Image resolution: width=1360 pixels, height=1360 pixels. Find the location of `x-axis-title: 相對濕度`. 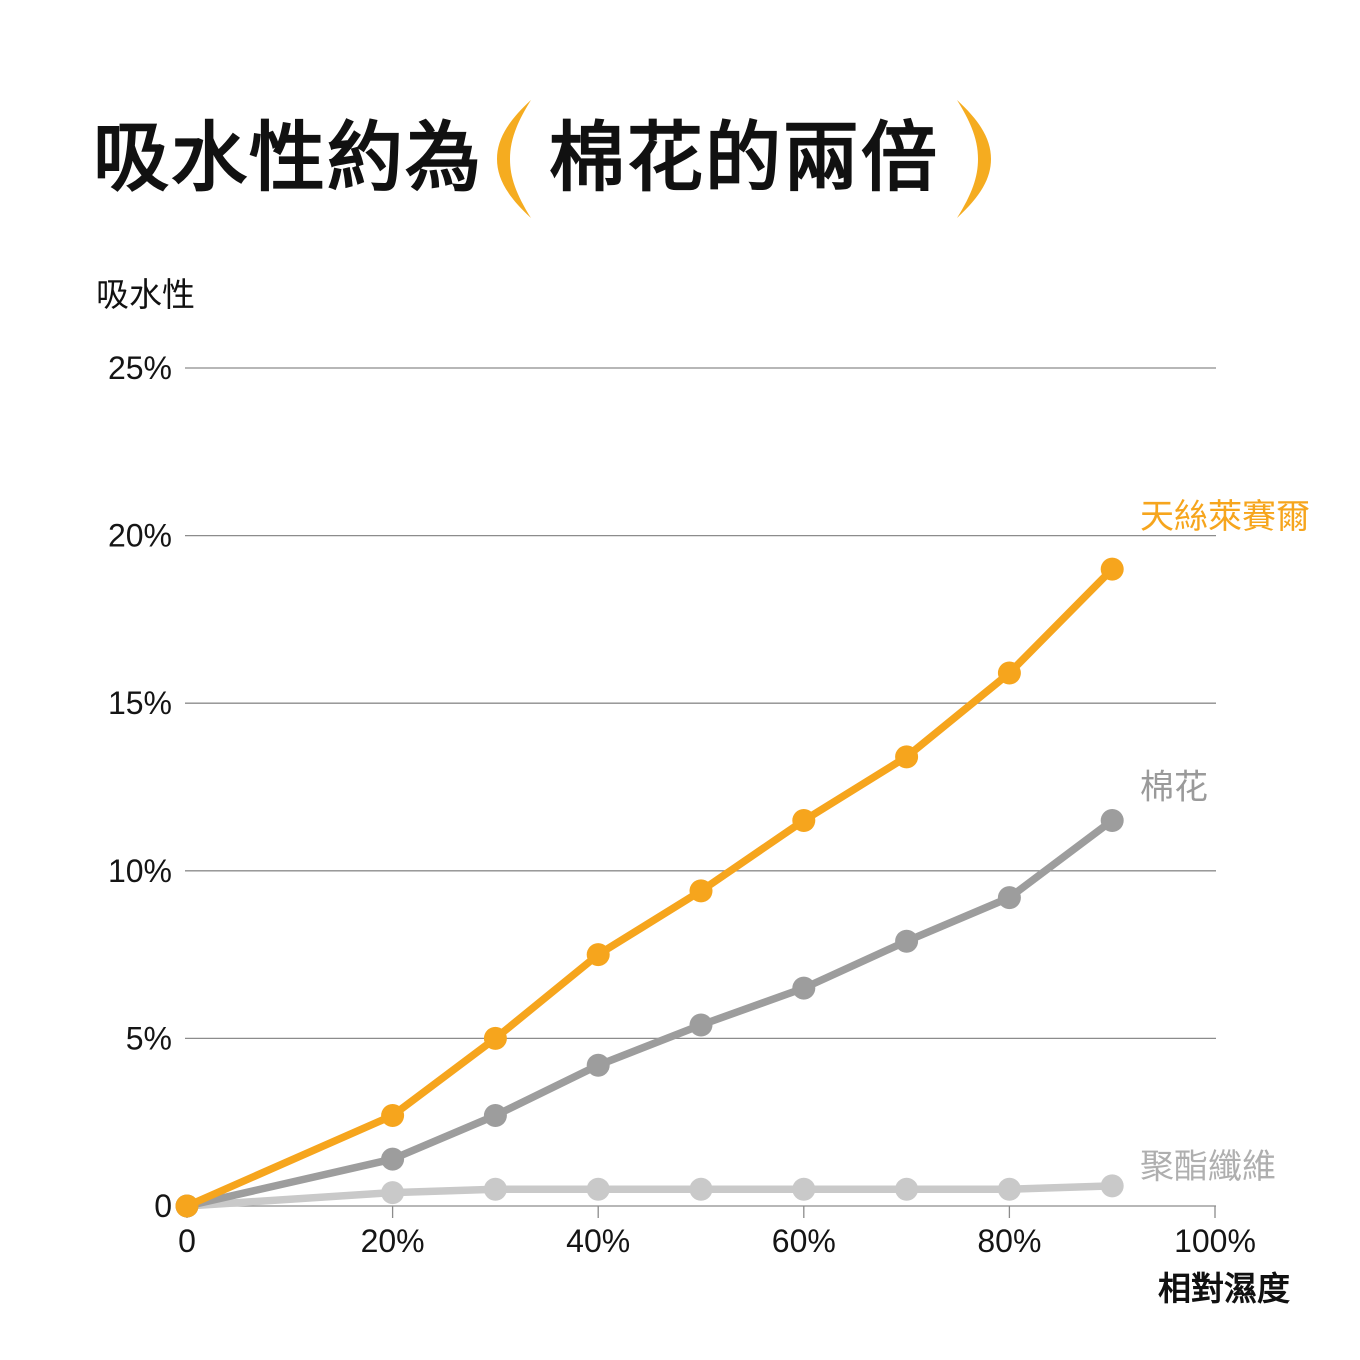

x-axis-title: 相對濕度 is located at coordinates (1224, 1288).